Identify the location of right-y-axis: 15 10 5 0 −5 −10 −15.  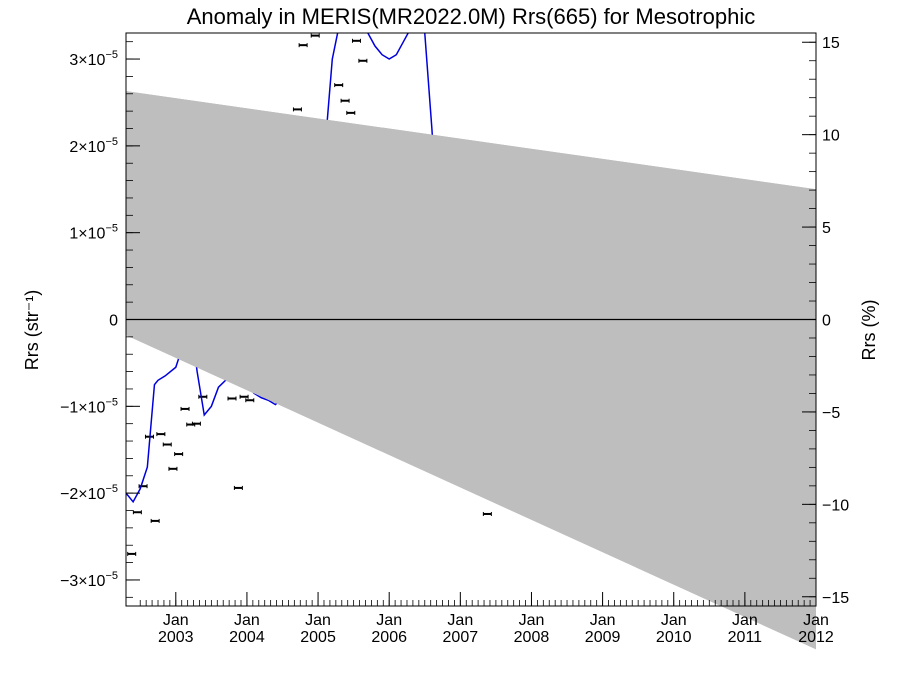
(825, 321).